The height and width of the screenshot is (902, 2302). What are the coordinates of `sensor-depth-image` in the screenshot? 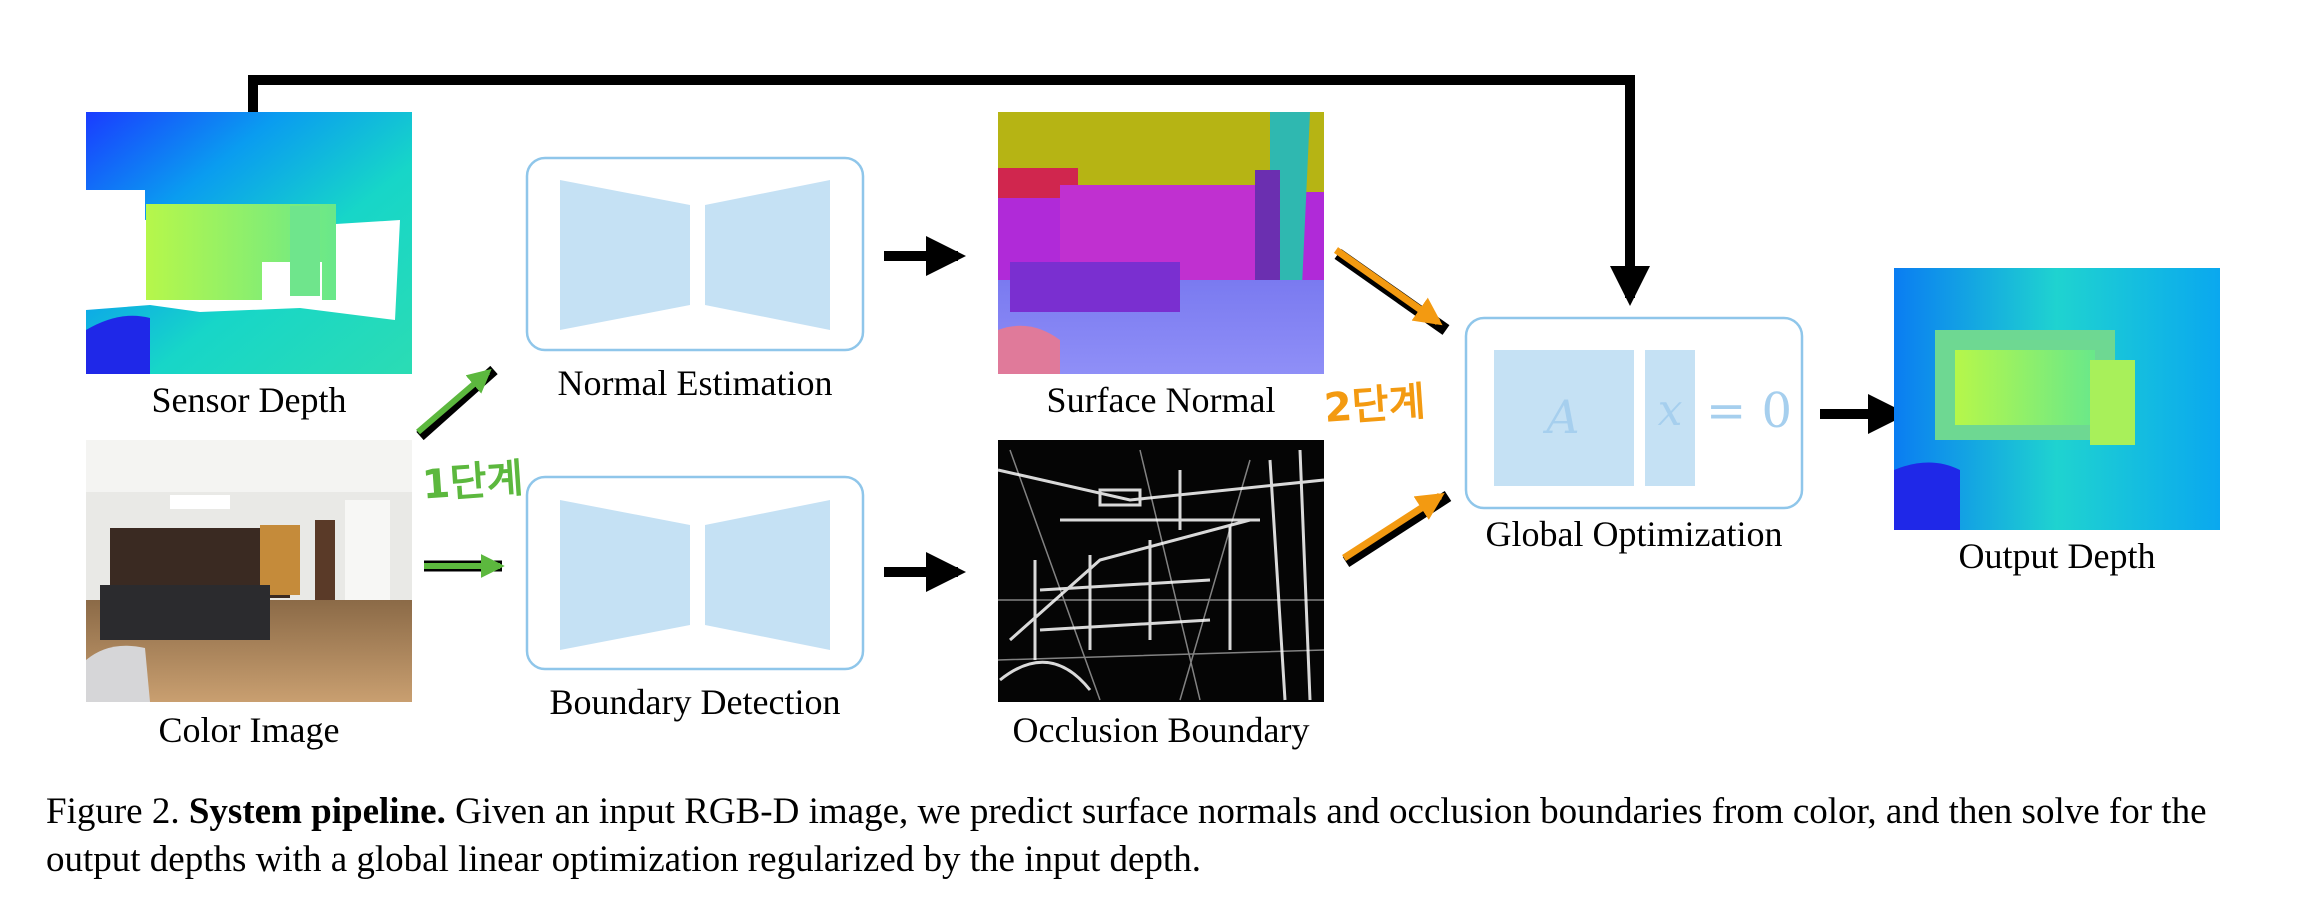 It's located at (249, 243).